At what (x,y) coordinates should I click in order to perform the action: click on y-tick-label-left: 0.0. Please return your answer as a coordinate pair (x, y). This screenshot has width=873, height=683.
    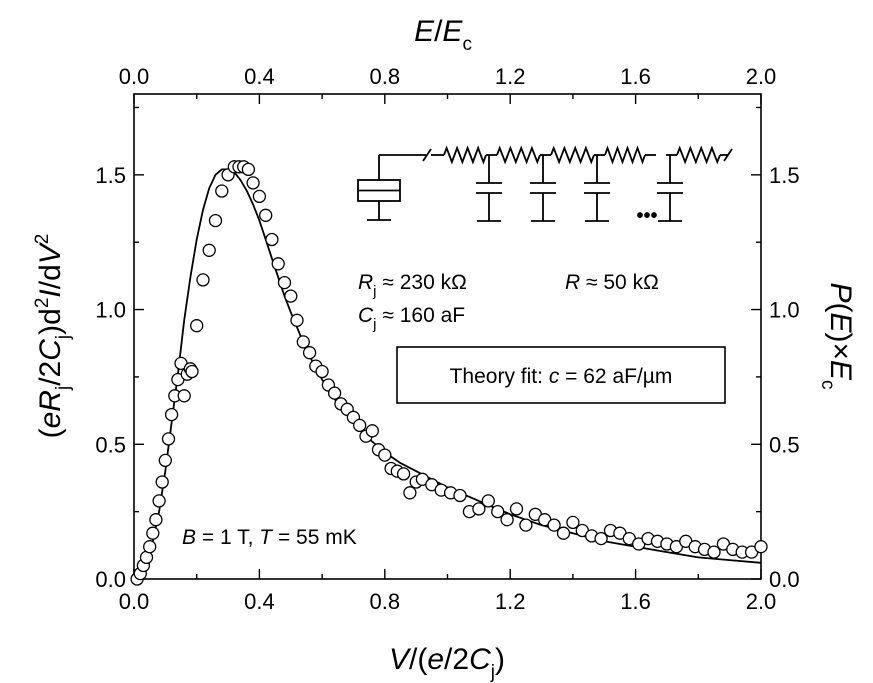
    Looking at the image, I should click on (110, 579).